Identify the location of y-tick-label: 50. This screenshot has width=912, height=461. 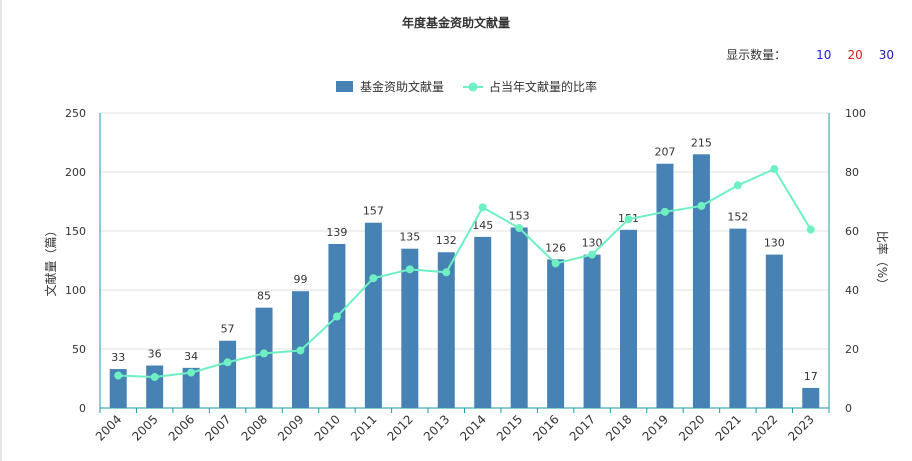
(79, 349).